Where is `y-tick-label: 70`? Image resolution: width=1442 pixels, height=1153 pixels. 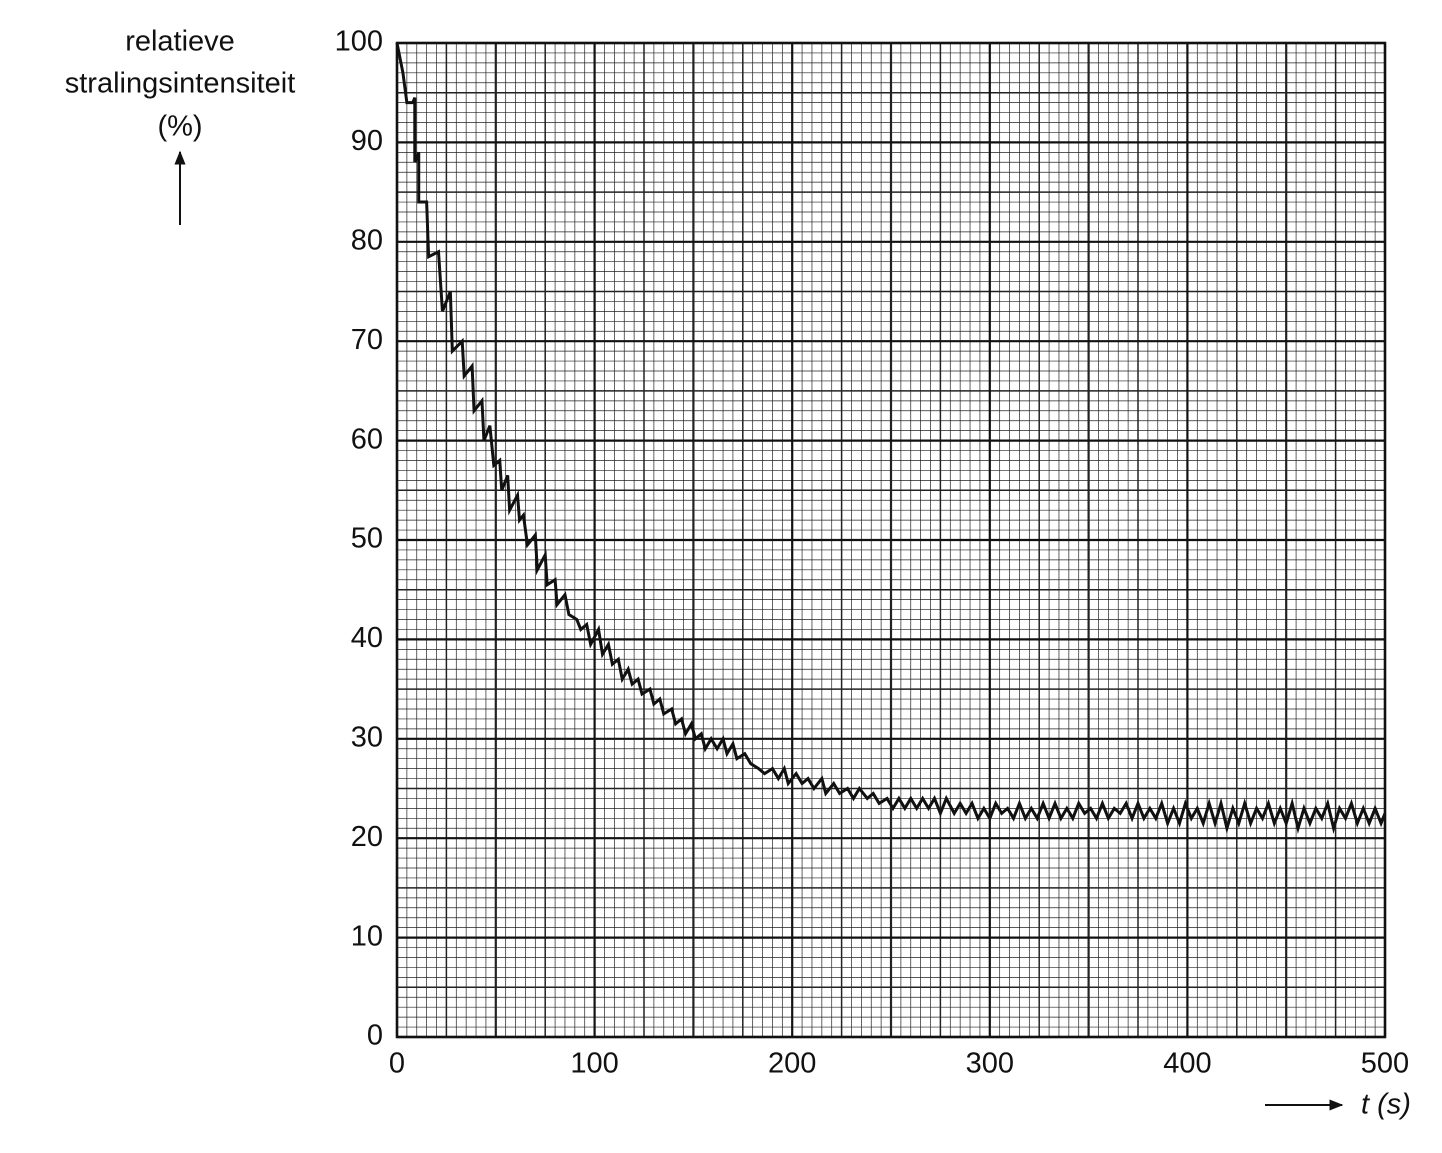
y-tick-label: 70 is located at coordinates (367, 340).